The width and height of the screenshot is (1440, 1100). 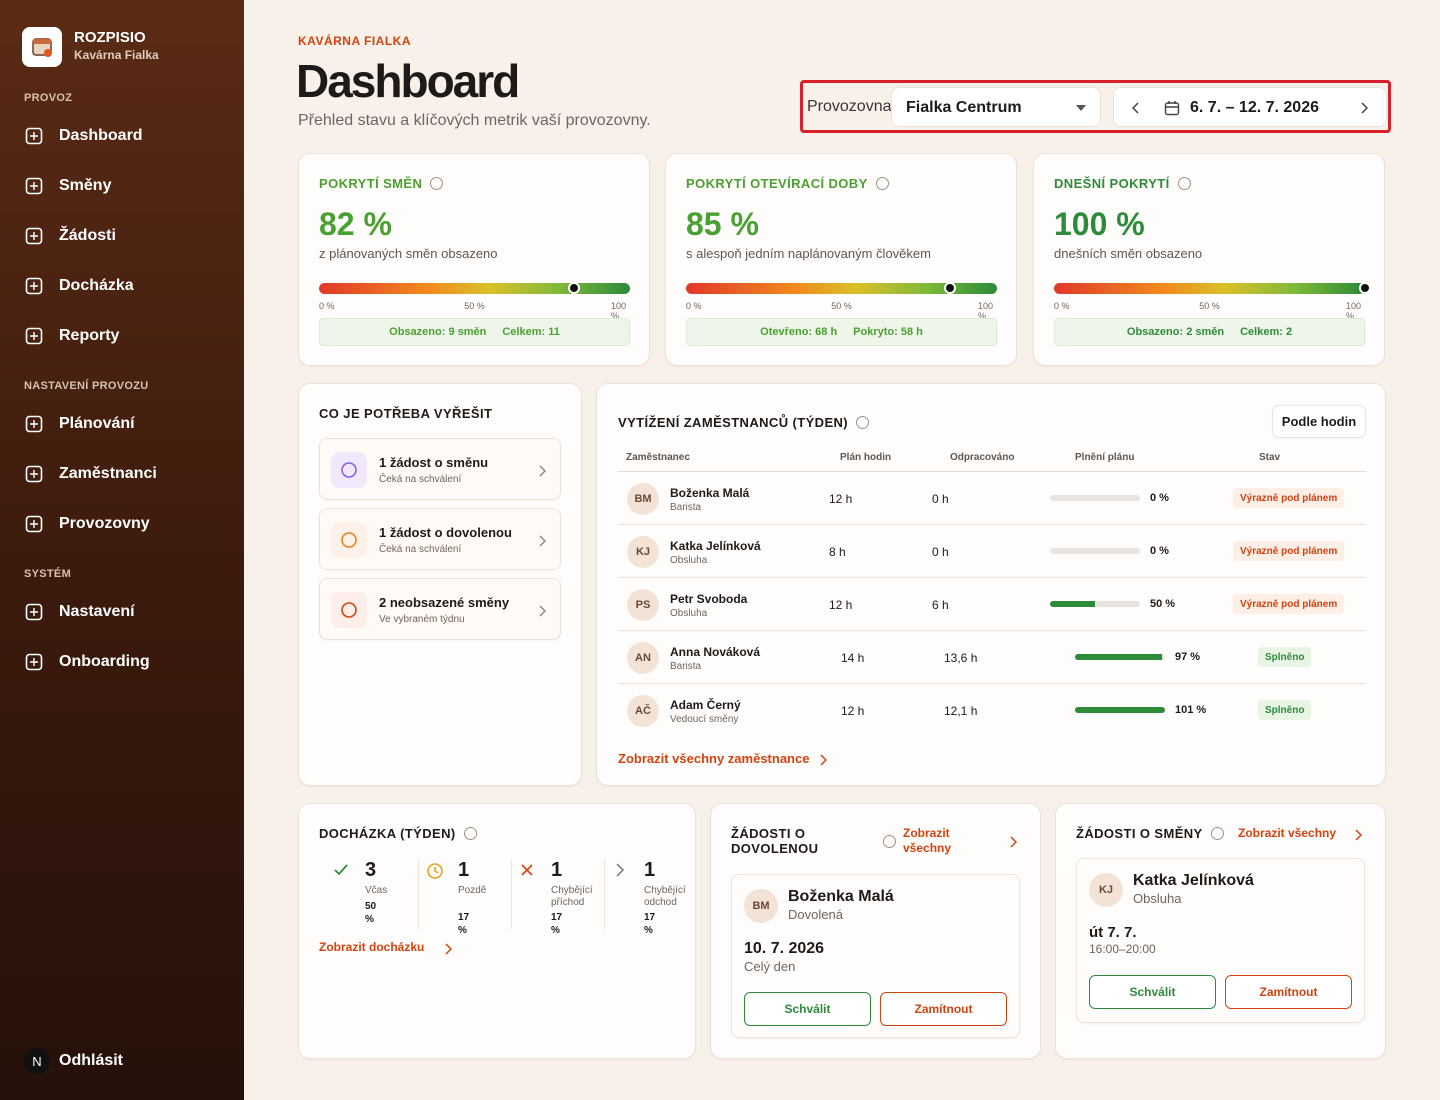 What do you see at coordinates (440, 469) in the screenshot?
I see `todo-item: 1 žádost o směnu Čeká na schválení` at bounding box center [440, 469].